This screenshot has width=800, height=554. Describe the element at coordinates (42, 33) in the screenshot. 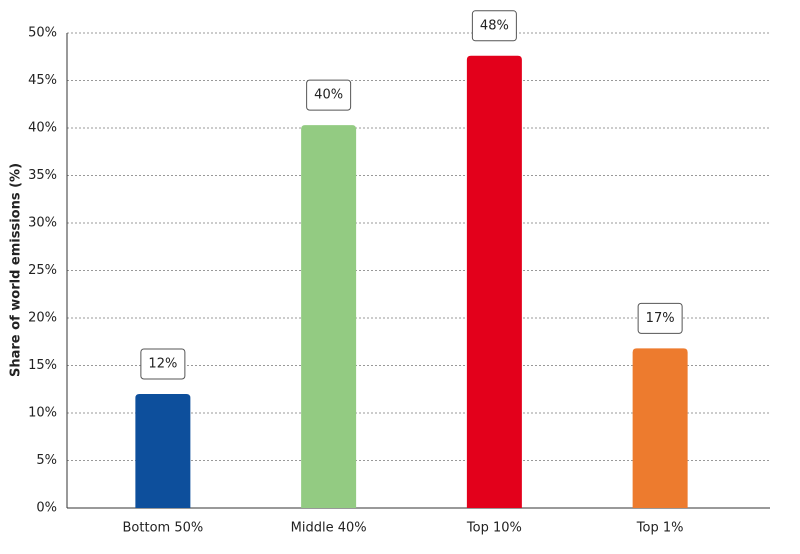

I see `y-tick-label: 50%` at that location.